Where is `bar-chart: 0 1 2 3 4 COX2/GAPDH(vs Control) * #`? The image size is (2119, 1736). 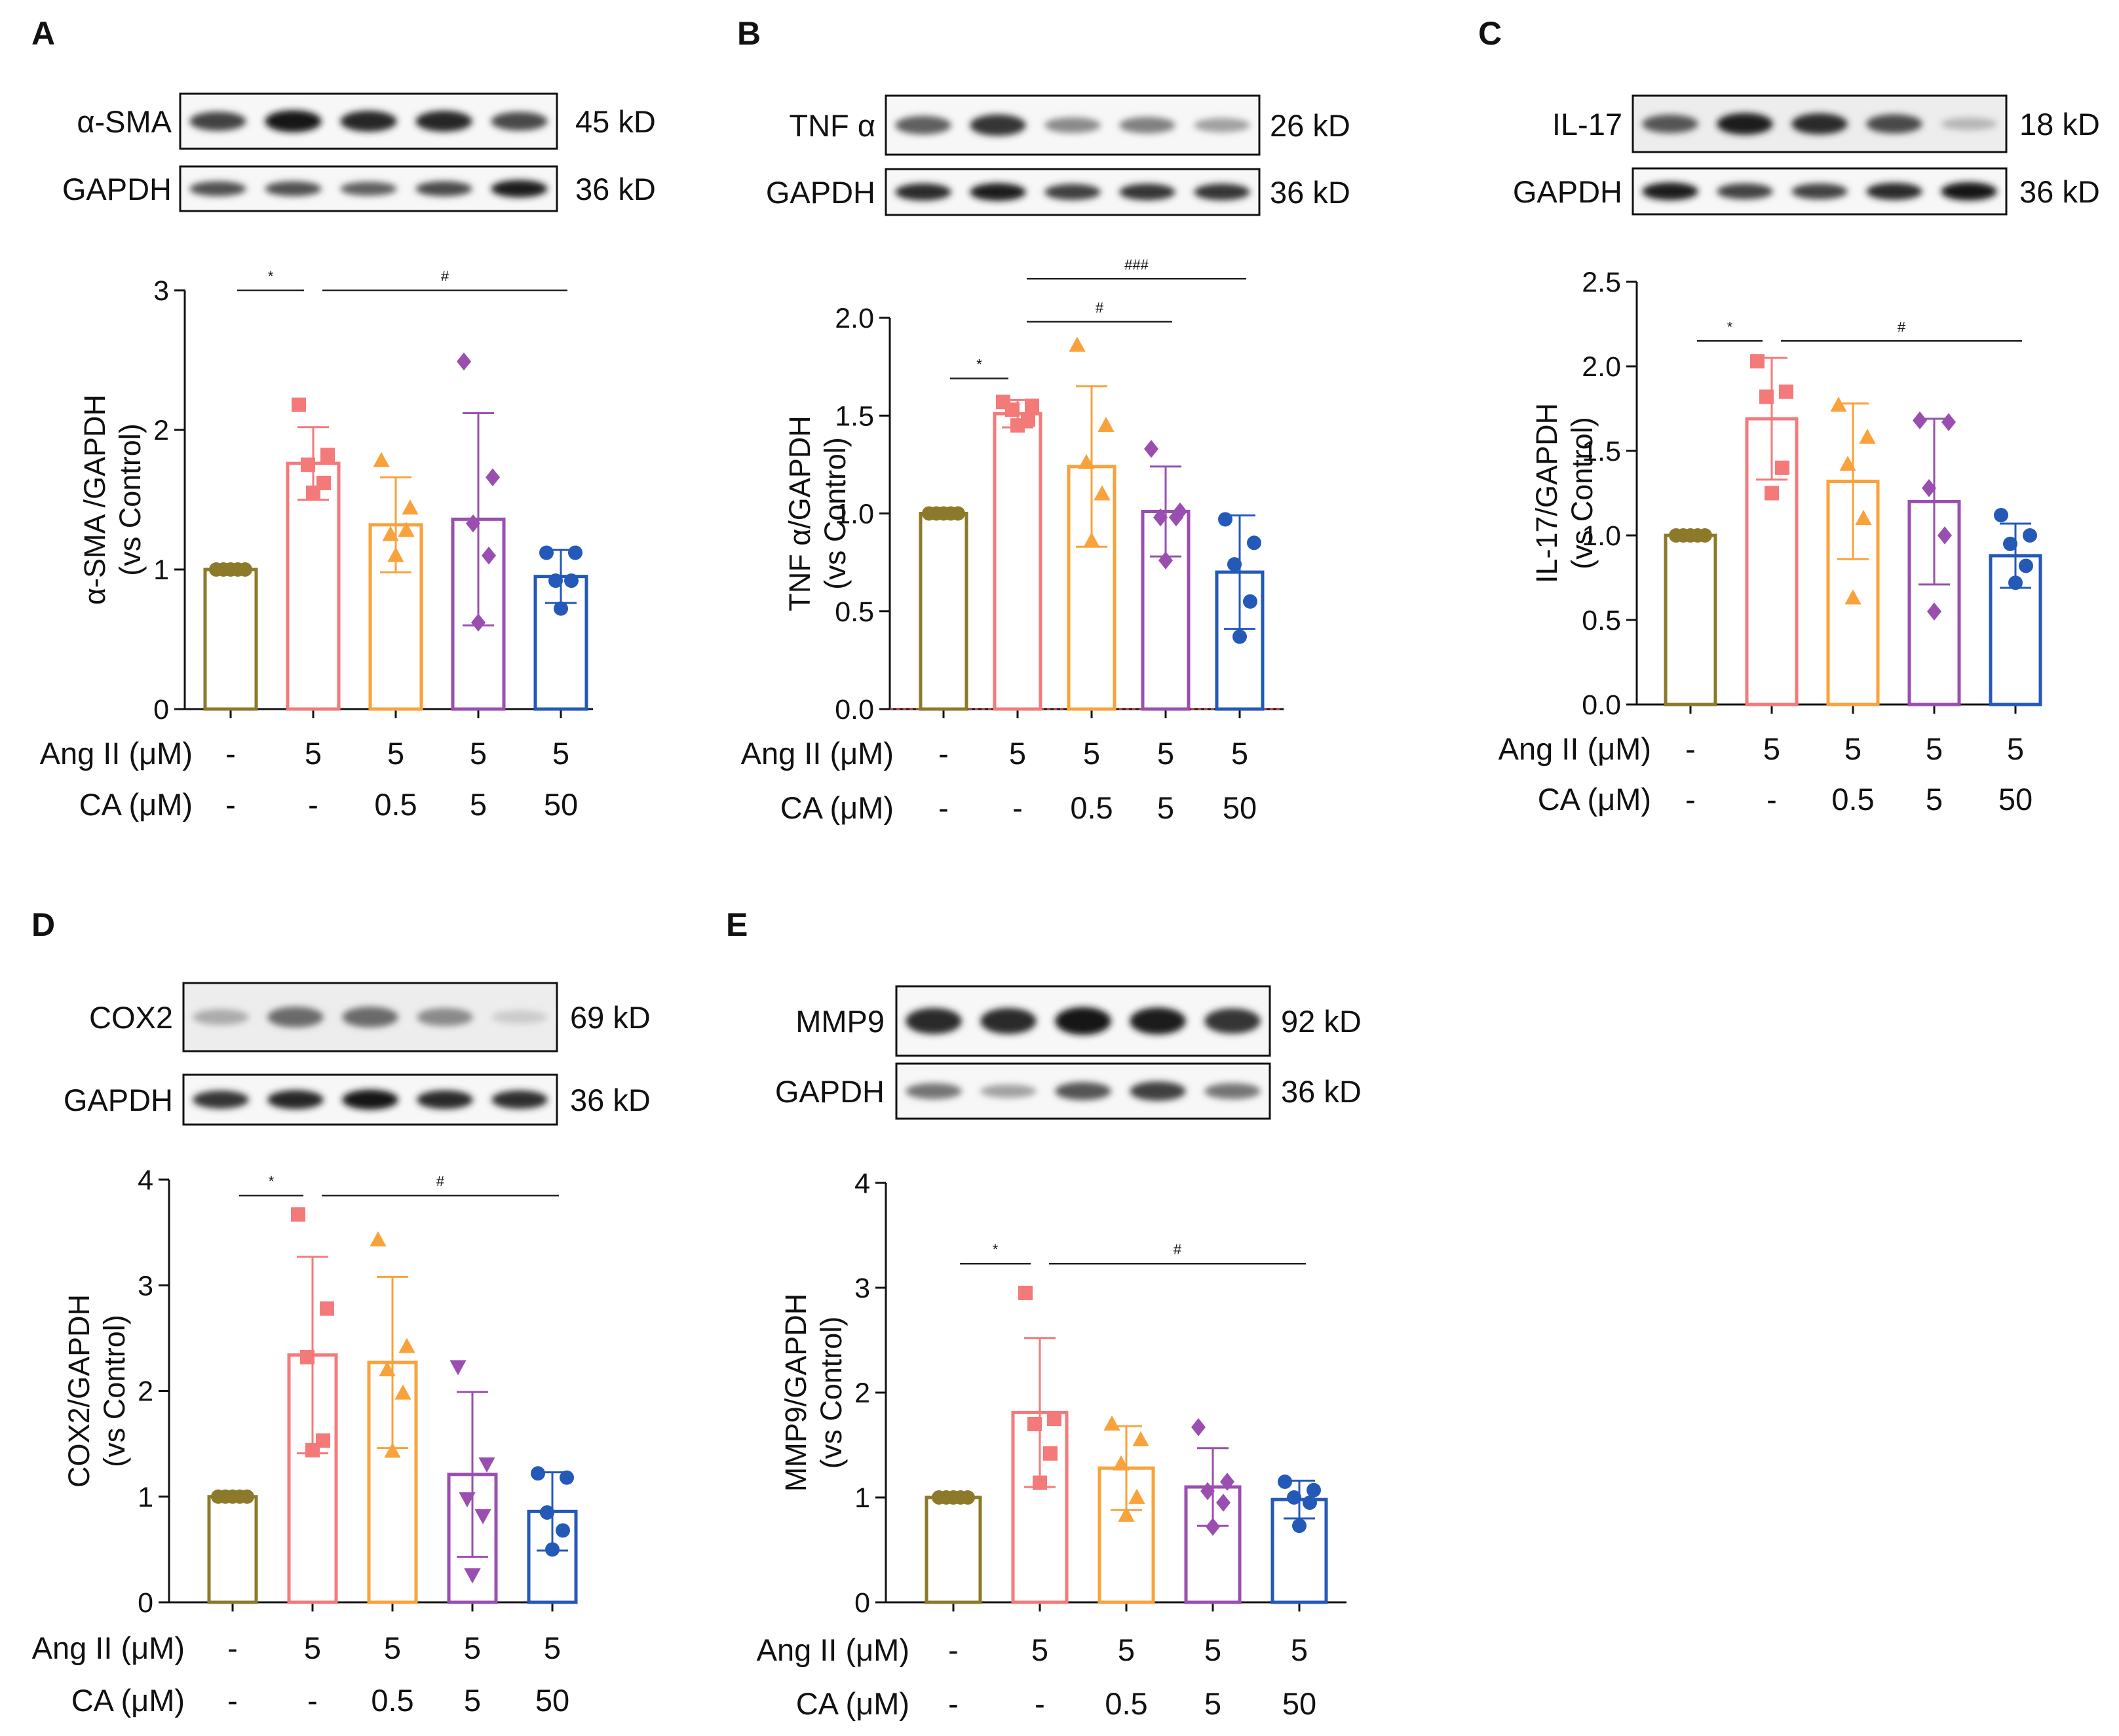
bar-chart: 0 1 2 3 4 COX2/GAPDH(vs Control) * # is located at coordinates (320, 1392).